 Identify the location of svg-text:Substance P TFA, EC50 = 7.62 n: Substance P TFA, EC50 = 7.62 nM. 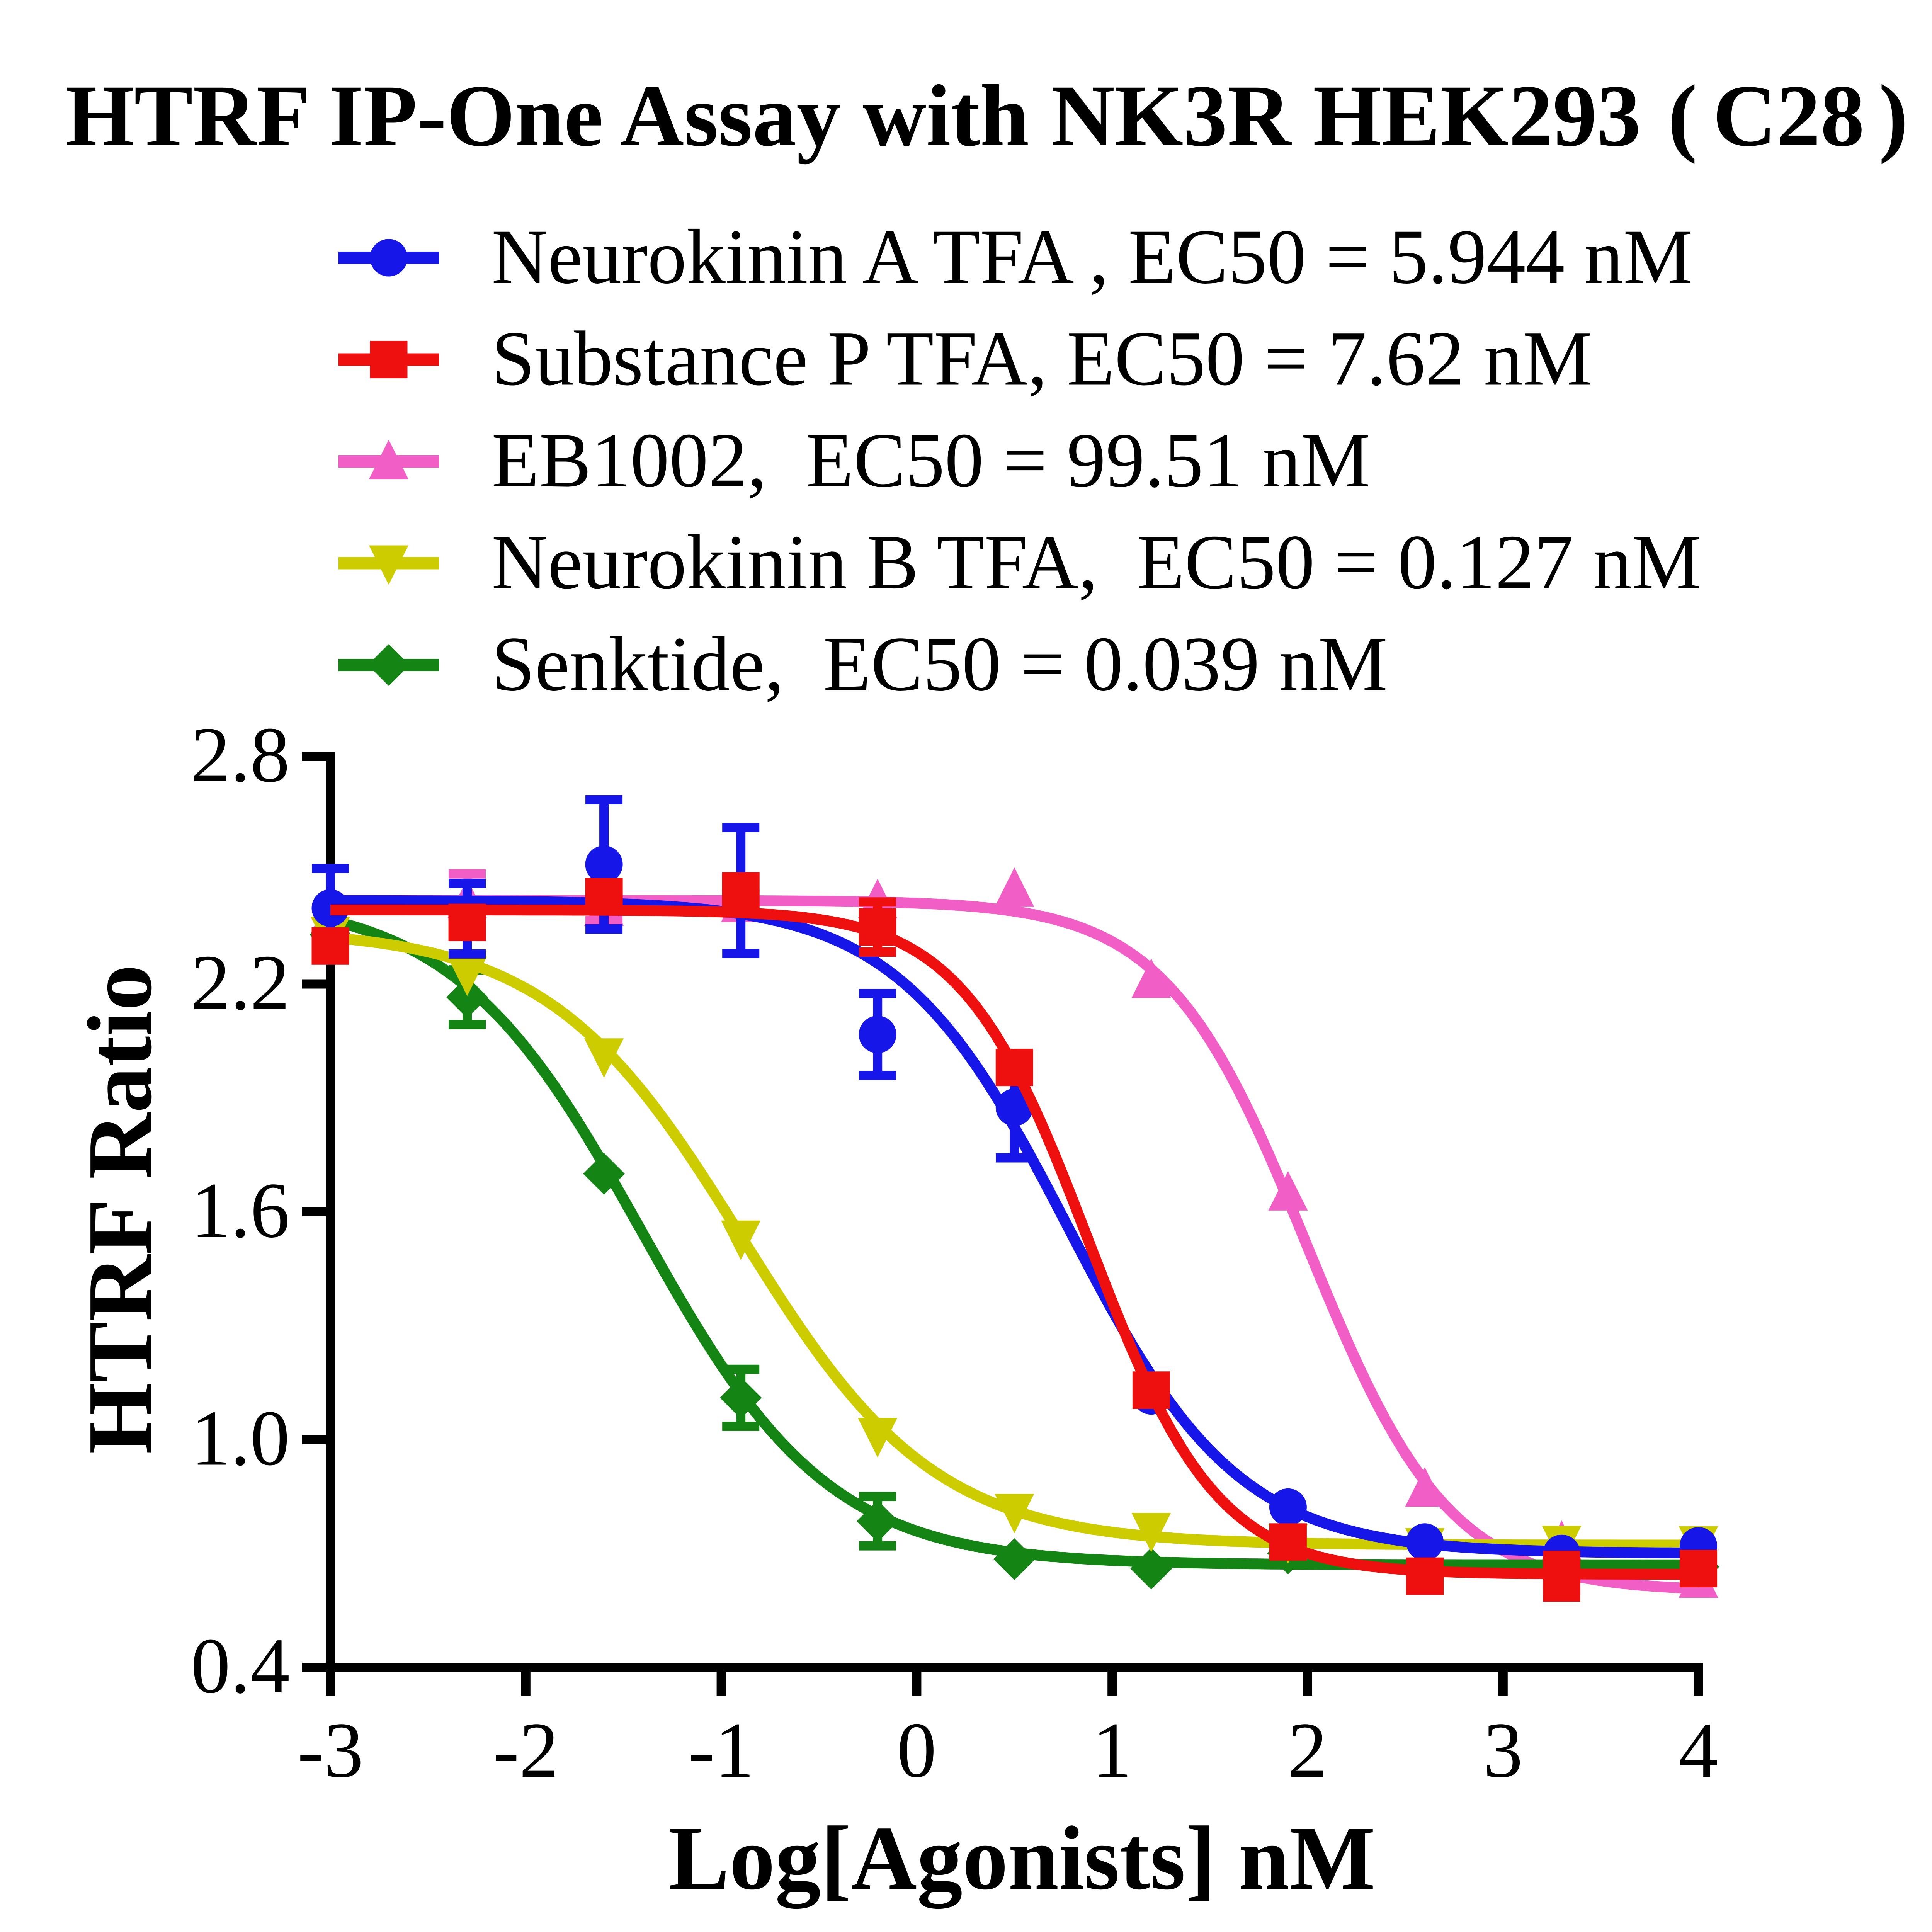
(1042, 358).